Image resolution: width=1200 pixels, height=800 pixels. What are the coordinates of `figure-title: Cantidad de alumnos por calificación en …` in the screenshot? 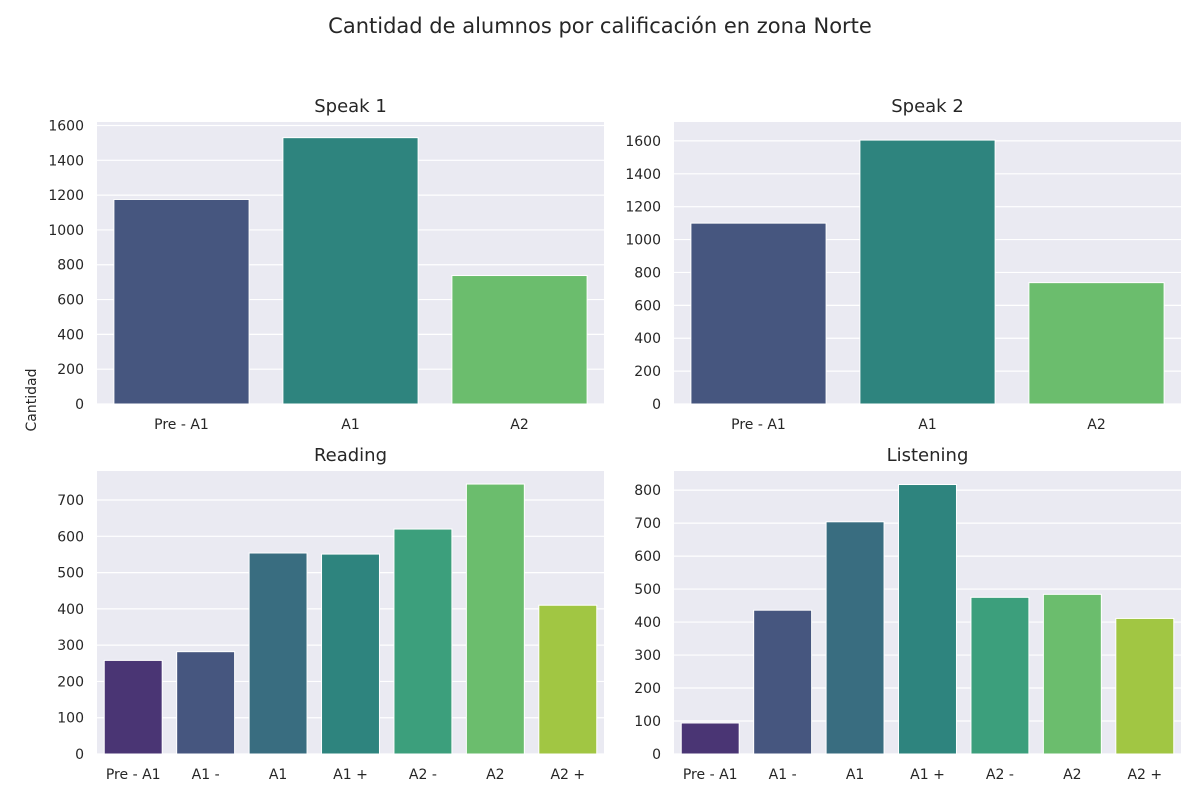 It's located at (600, 26).